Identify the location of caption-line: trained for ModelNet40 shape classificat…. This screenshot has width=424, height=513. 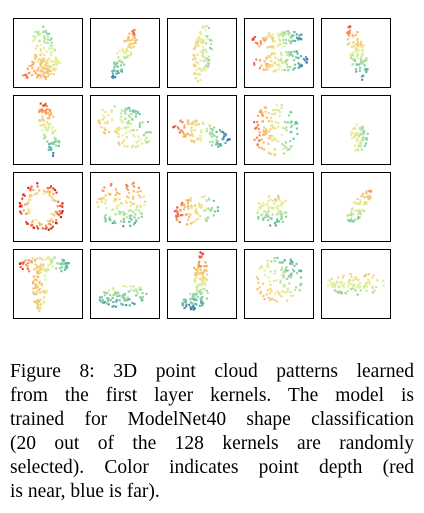
(212, 419).